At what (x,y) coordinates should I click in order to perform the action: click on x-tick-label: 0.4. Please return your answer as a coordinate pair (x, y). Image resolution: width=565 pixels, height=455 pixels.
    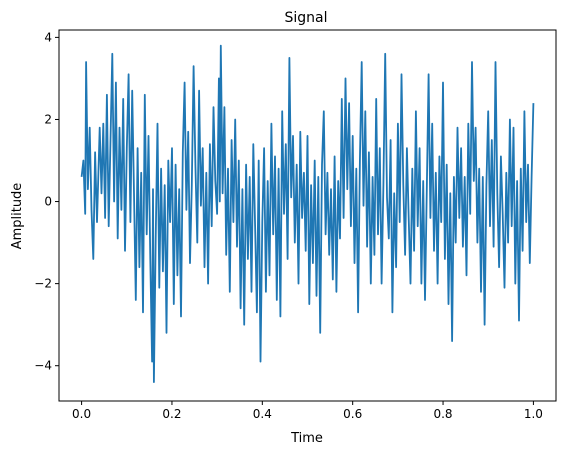
    Looking at the image, I should click on (262, 414).